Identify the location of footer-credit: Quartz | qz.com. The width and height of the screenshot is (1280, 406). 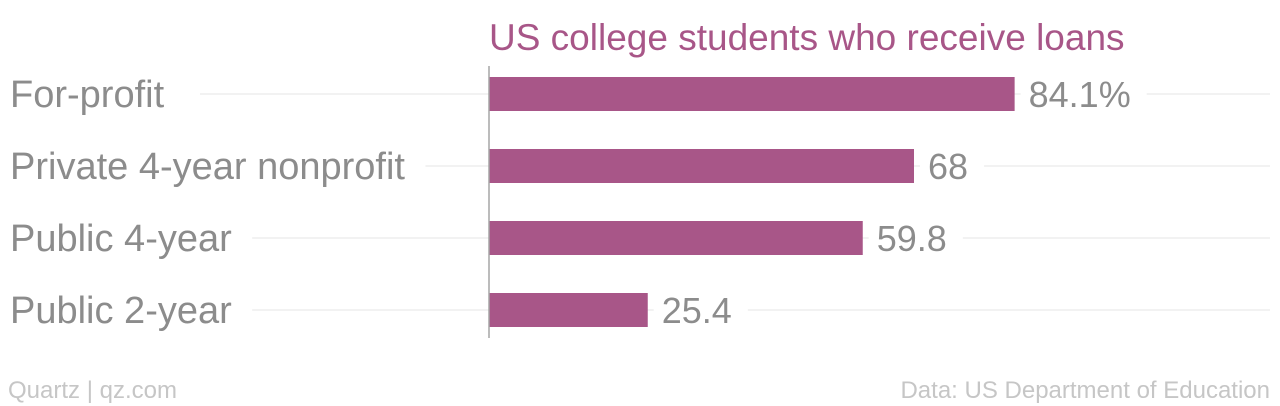
(92, 390).